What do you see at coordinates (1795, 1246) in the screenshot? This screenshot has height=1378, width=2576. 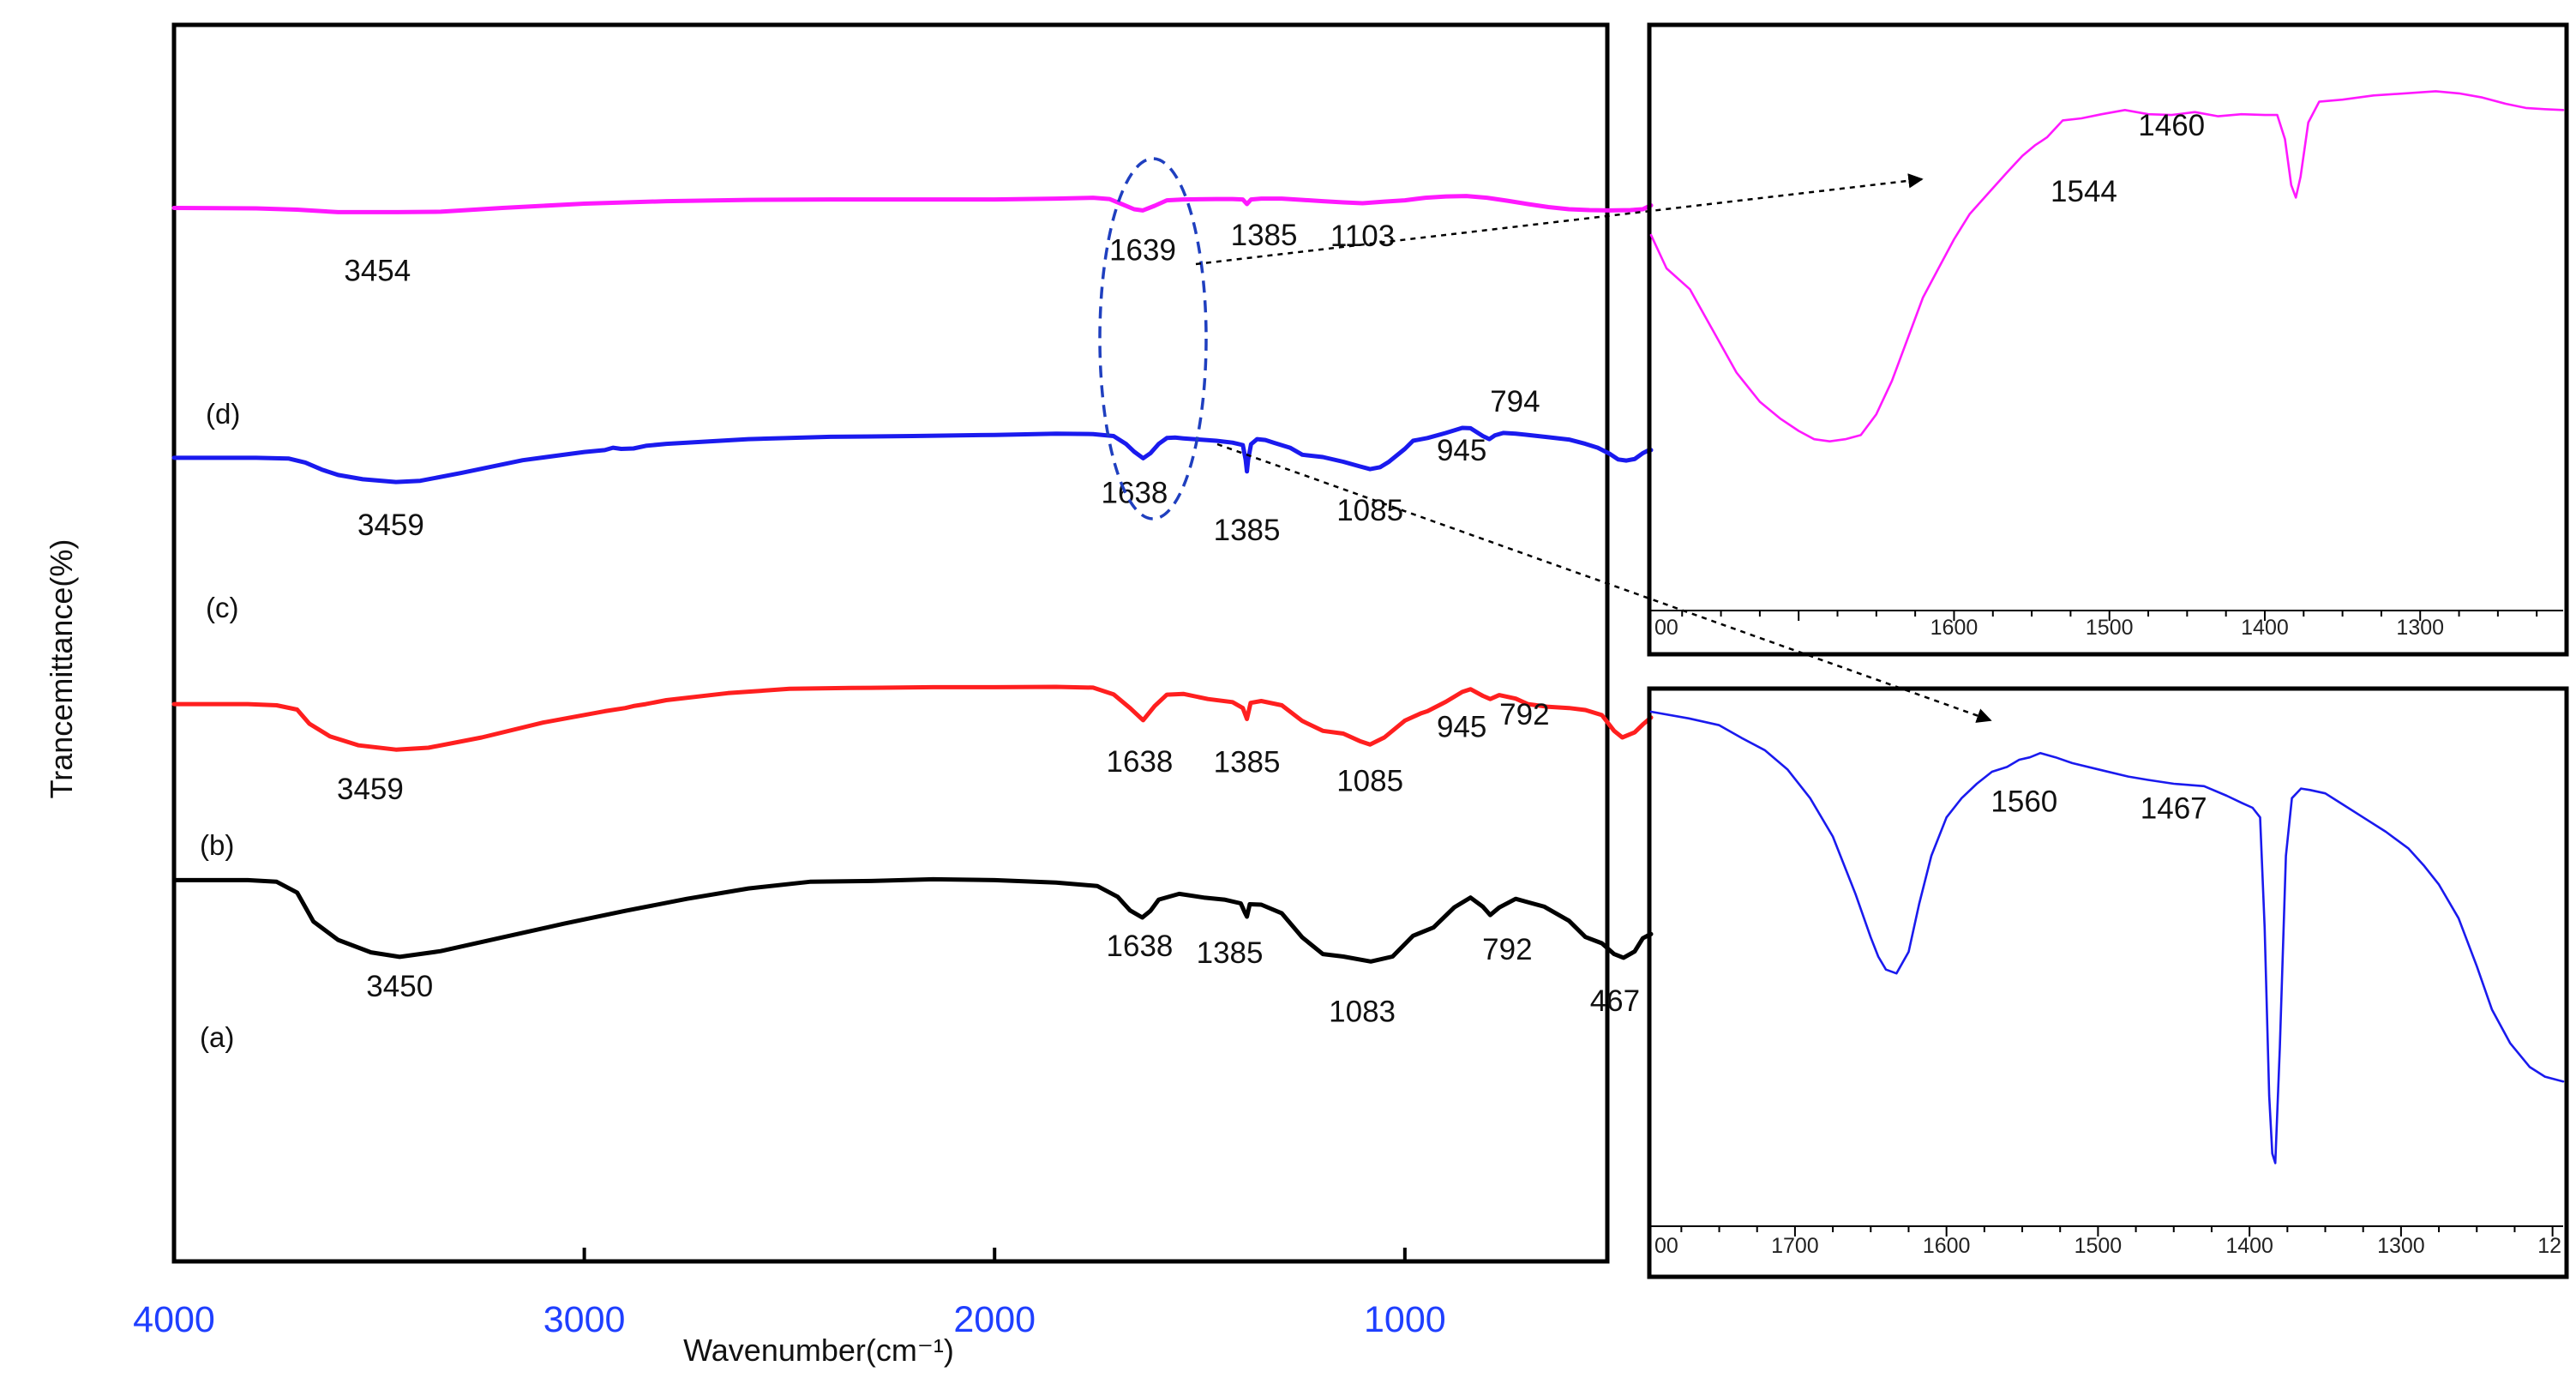 I see `inset-c-tick-label-1: 1700` at bounding box center [1795, 1246].